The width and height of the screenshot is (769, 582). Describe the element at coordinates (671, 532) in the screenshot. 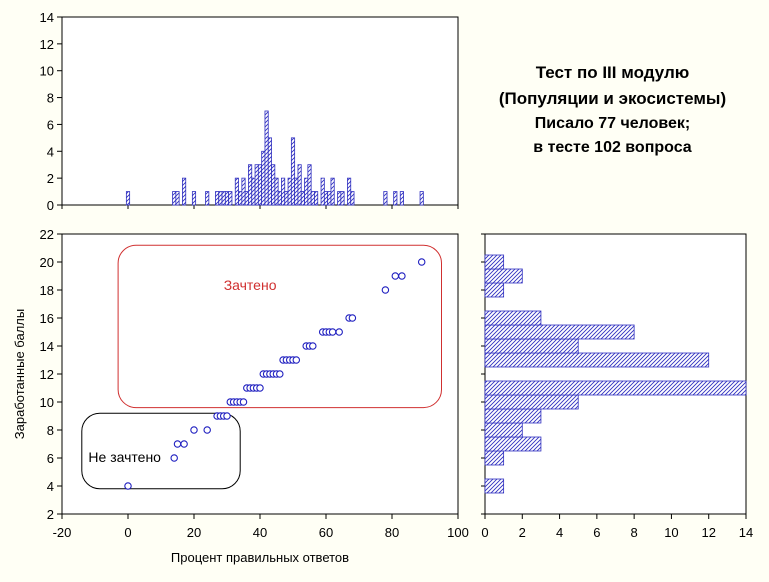

I see `right-hist-x-tick-label: 10` at that location.